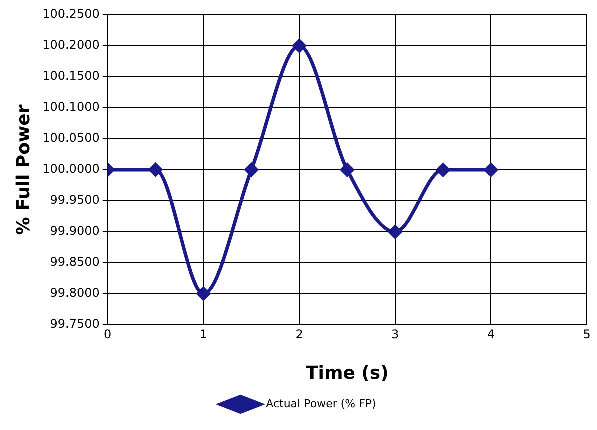  I want to click on y-tick-label: 99.9000, so click(75, 231).